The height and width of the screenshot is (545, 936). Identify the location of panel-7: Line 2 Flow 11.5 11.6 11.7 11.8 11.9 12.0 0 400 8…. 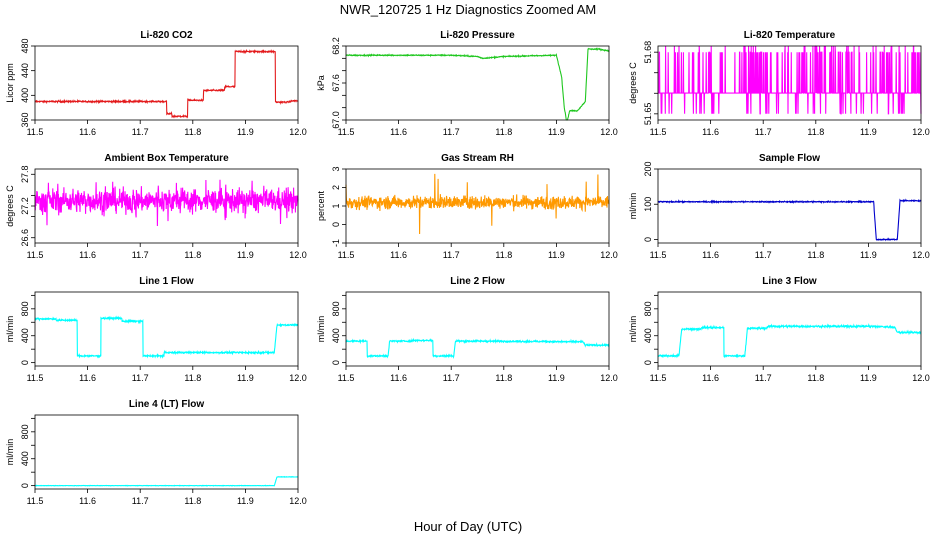
(467, 329).